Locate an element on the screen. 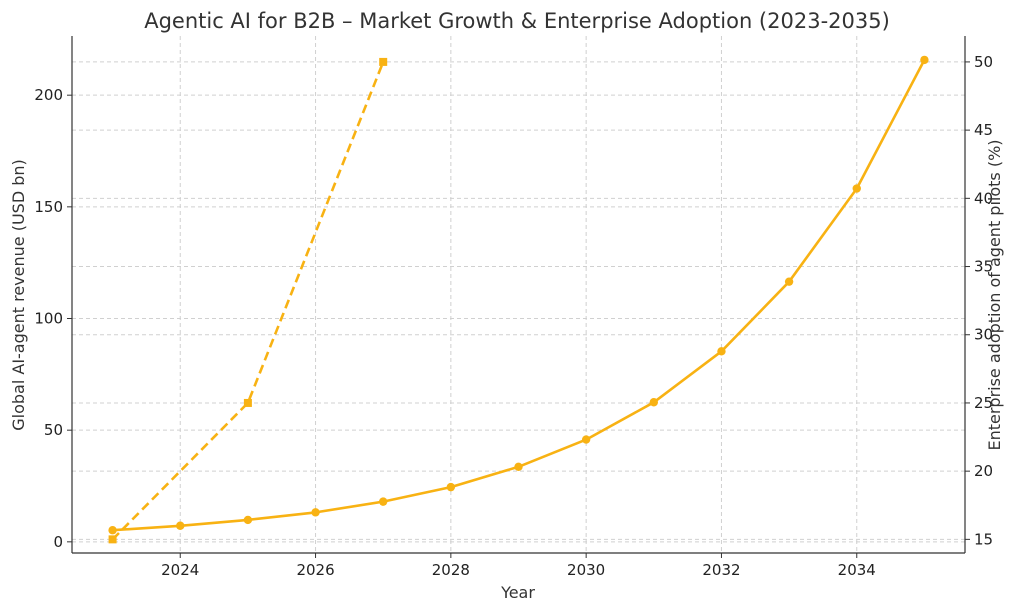 The image size is (1024, 610). y-axis-label: Global AI-agent revenue (USD bn) is located at coordinates (18, 295).